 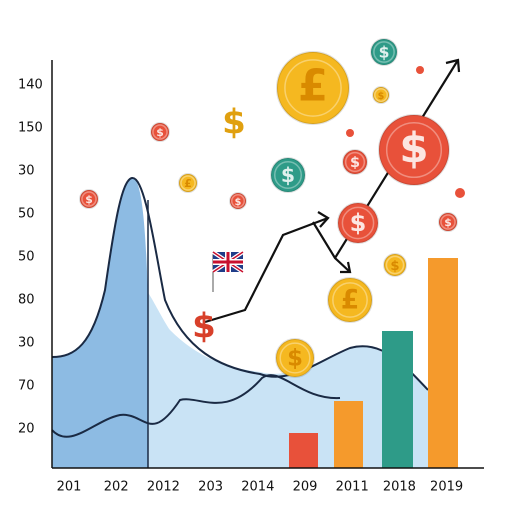 What do you see at coordinates (116, 487) in the screenshot?
I see `x-axis-label: 202` at bounding box center [116, 487].